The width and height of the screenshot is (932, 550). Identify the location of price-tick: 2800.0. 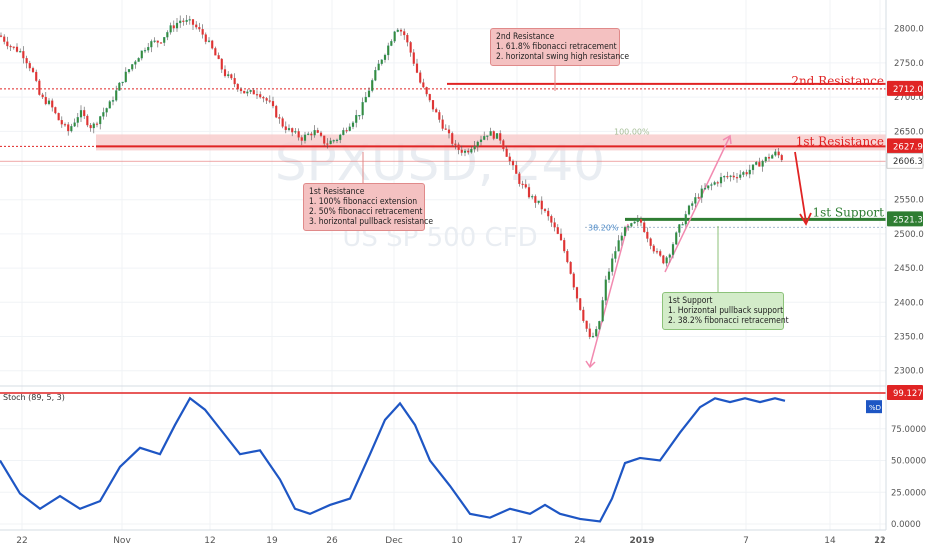
(909, 30).